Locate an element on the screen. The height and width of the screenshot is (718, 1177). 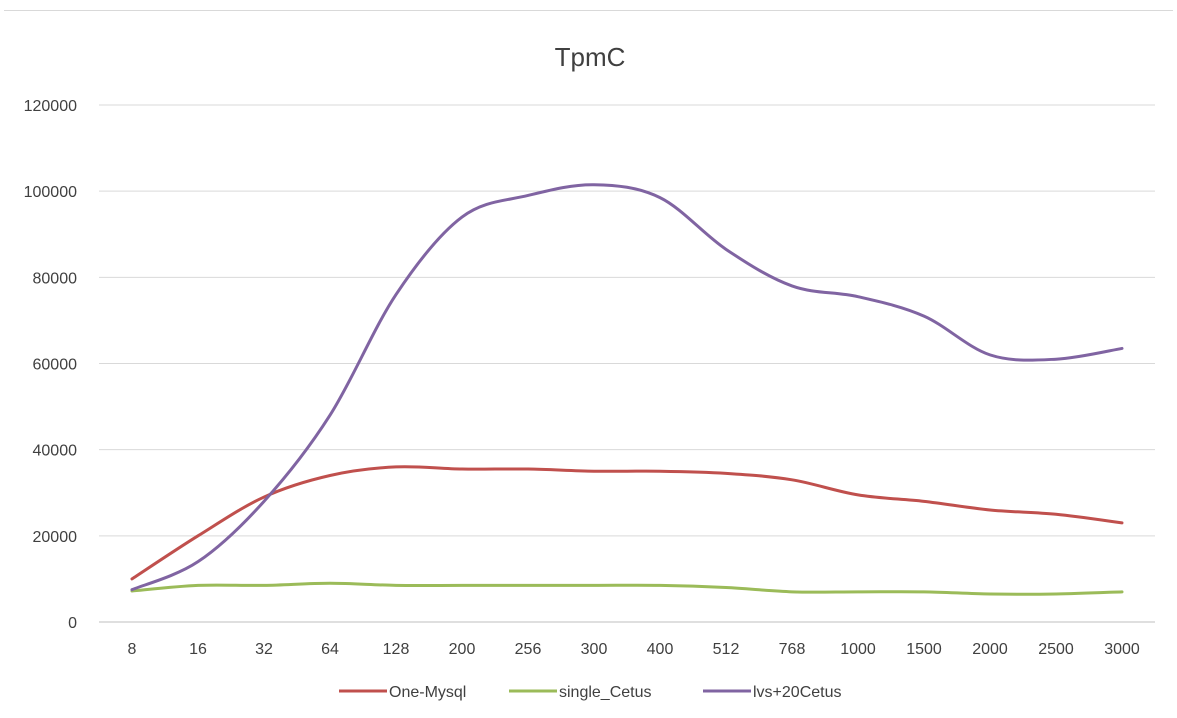
x-tick-label: 400 is located at coordinates (660, 649).